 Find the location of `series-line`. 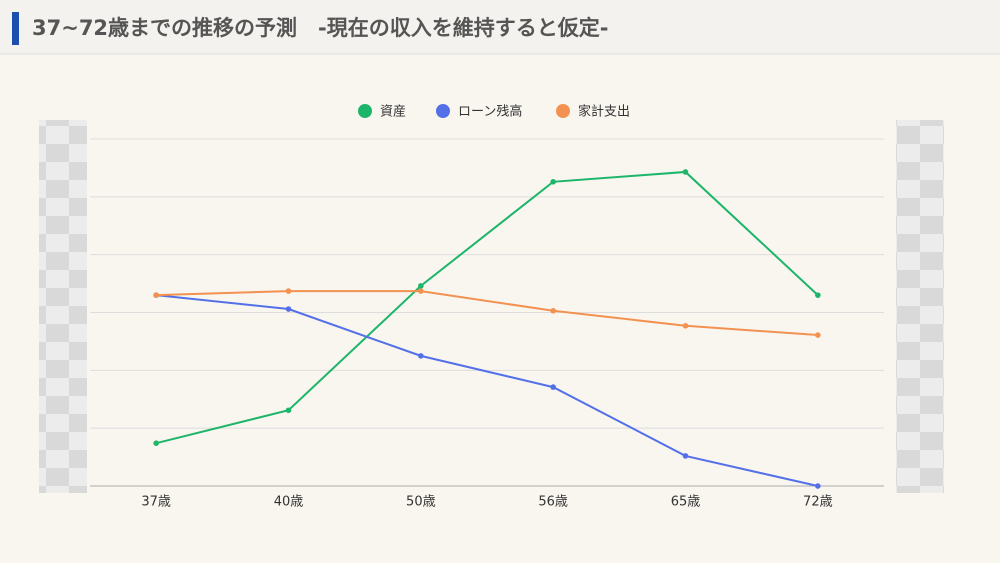

series-line is located at coordinates (487, 313).